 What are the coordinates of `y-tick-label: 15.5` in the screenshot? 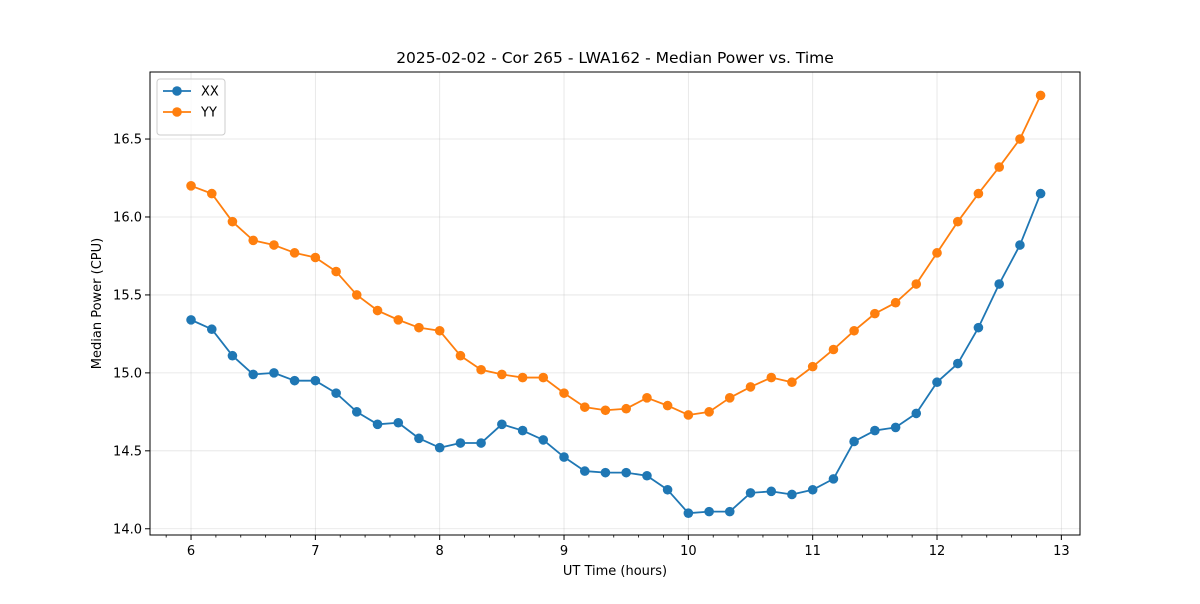 It's located at (127, 295).